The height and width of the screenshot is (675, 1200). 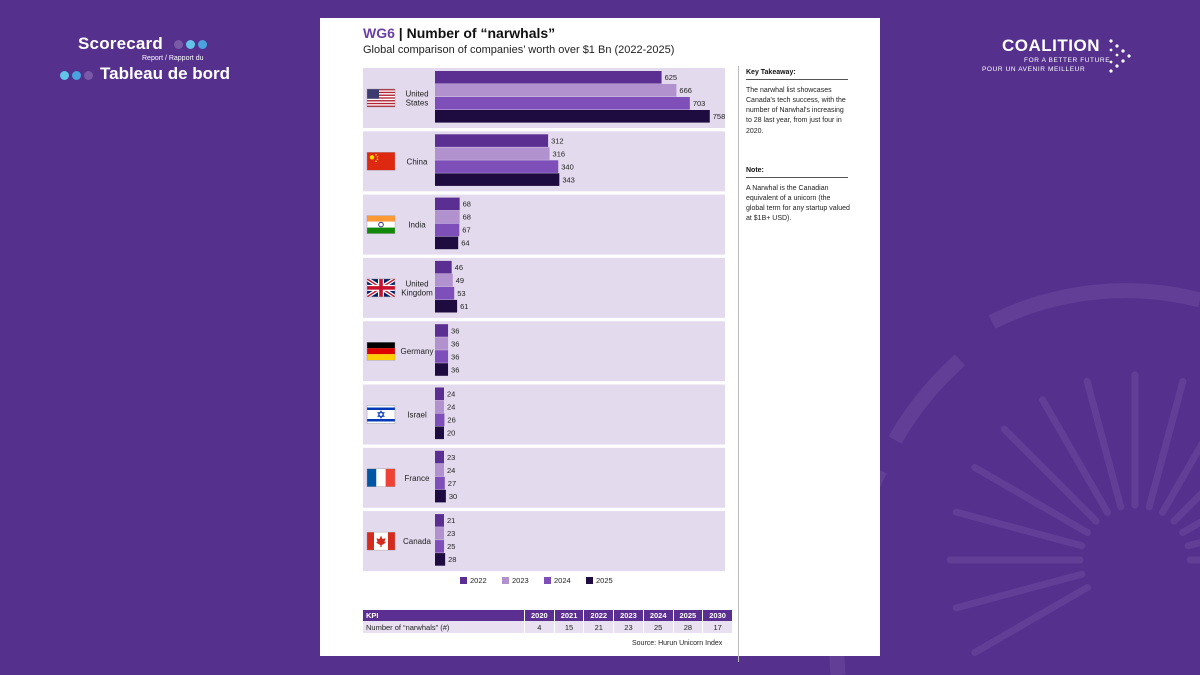 I want to click on uk-flag, so click(x=381, y=288).